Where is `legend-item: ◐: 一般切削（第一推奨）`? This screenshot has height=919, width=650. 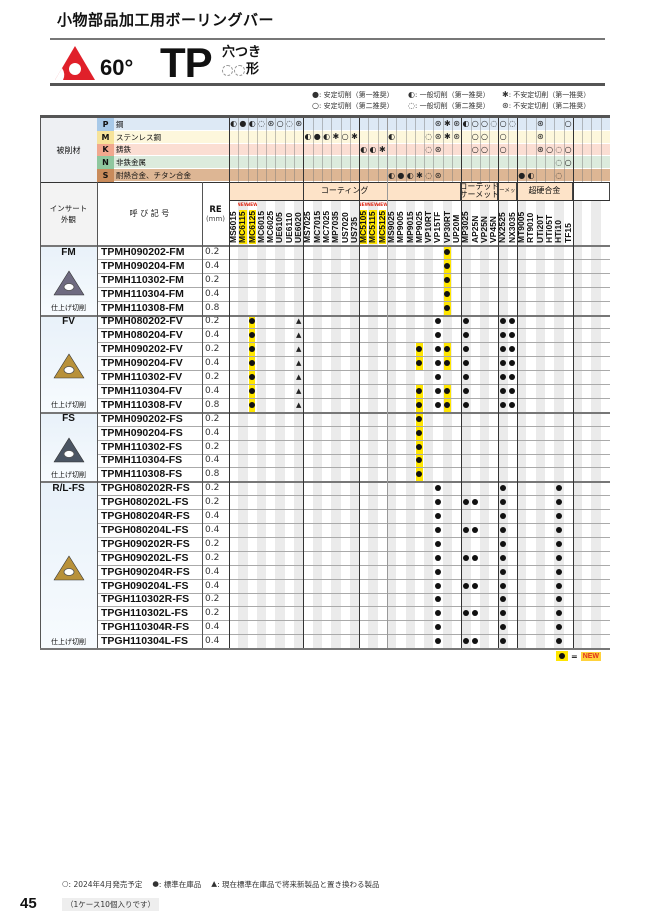 legend-item: ◐: 一般切削（第一推奨） is located at coordinates (449, 95).